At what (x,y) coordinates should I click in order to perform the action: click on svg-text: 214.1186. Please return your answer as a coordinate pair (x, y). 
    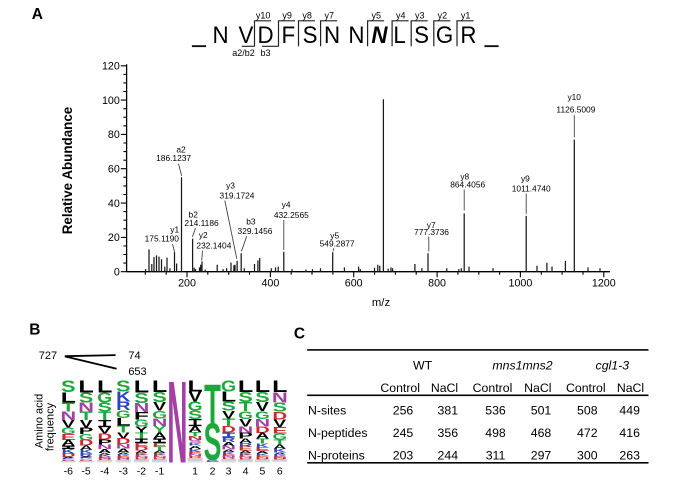
    Looking at the image, I should click on (201, 223).